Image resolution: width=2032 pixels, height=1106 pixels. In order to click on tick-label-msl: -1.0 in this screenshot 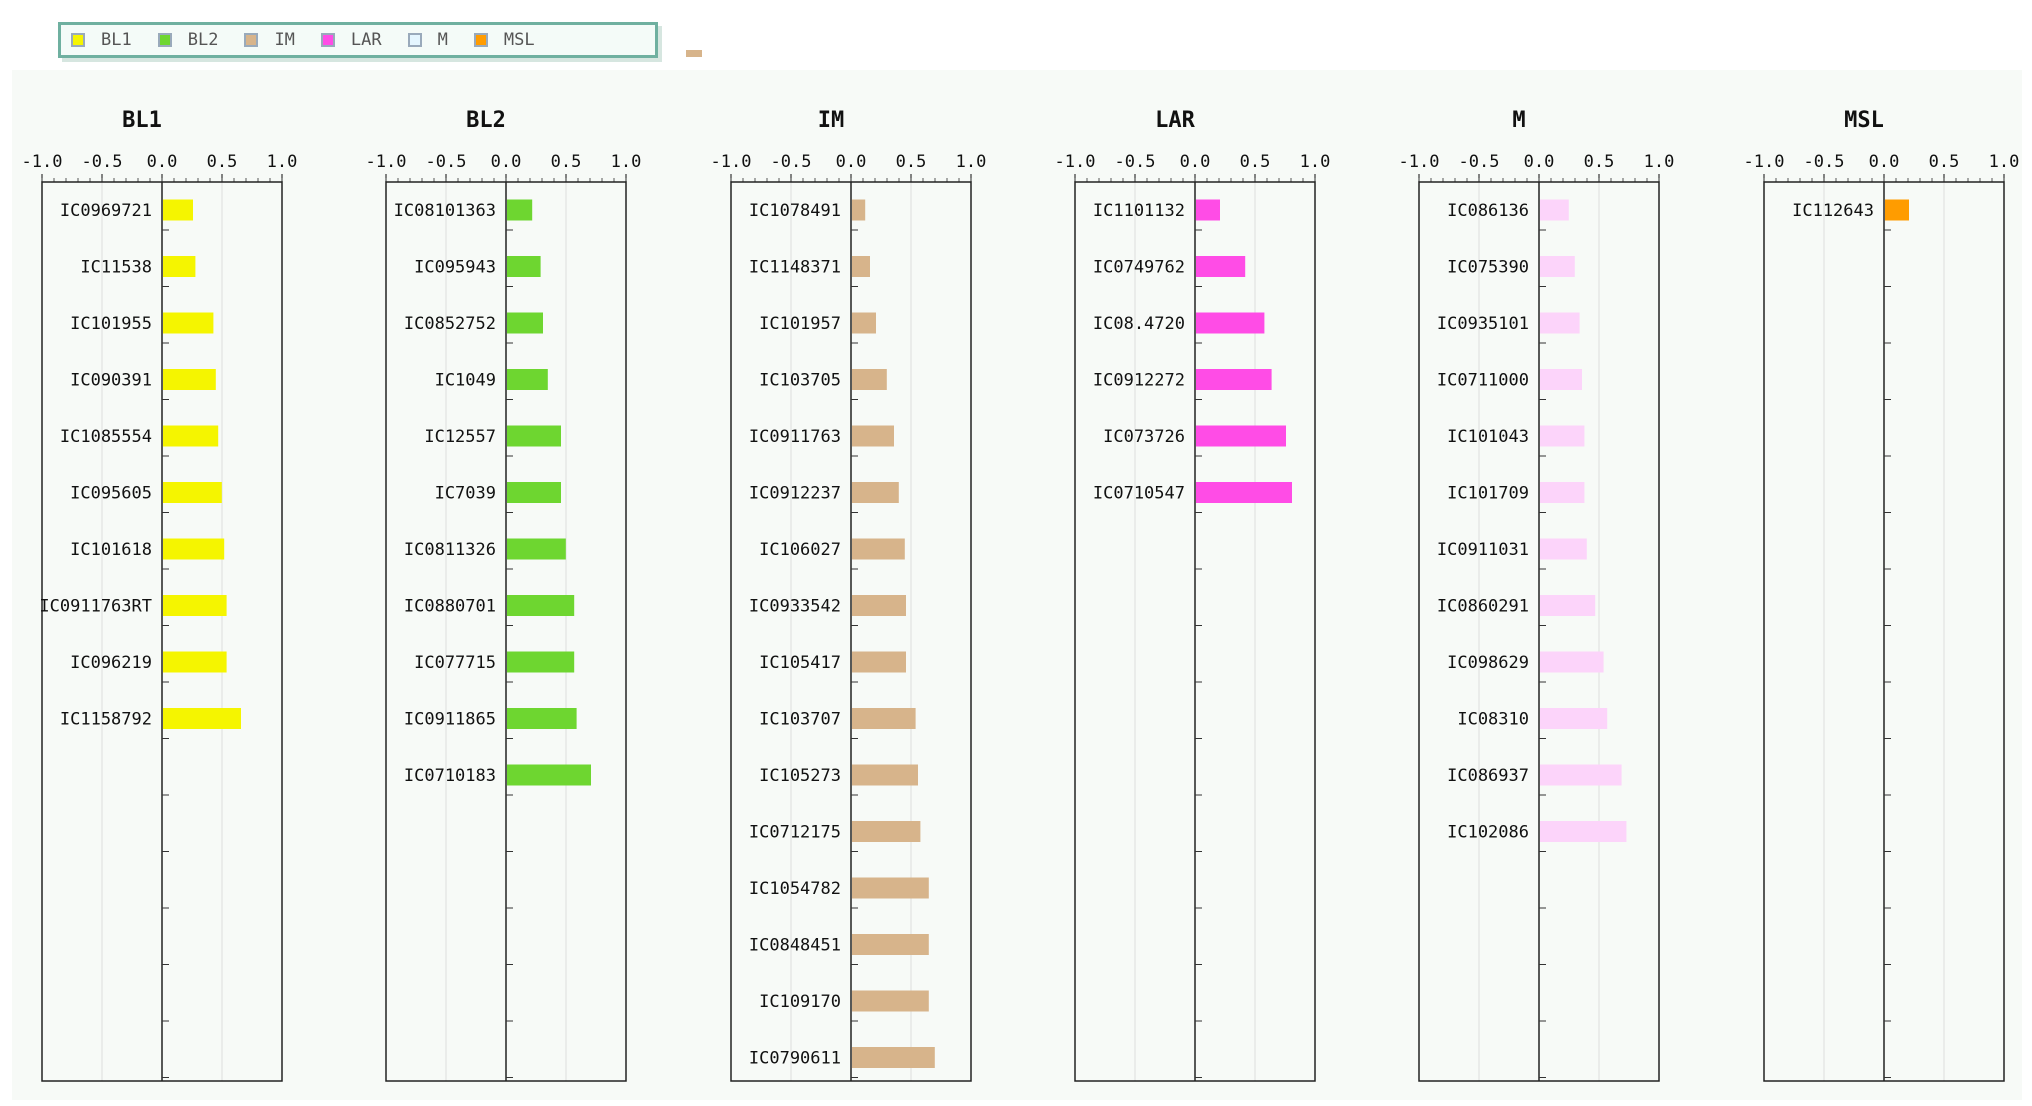, I will do `click(1764, 162)`.